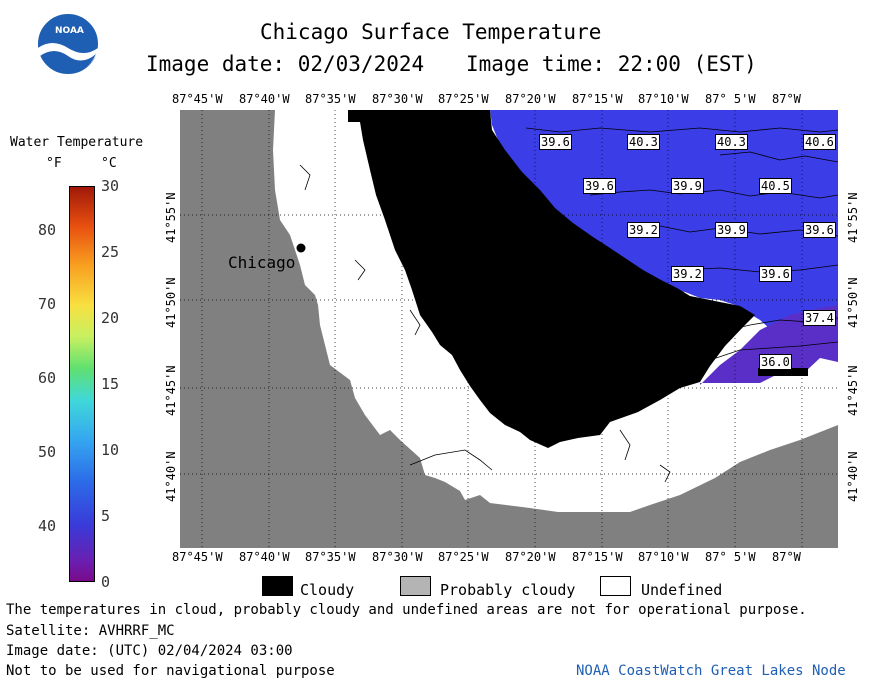 The image size is (876, 687). I want to click on lon-label-top: 87°45'W, so click(197, 99).